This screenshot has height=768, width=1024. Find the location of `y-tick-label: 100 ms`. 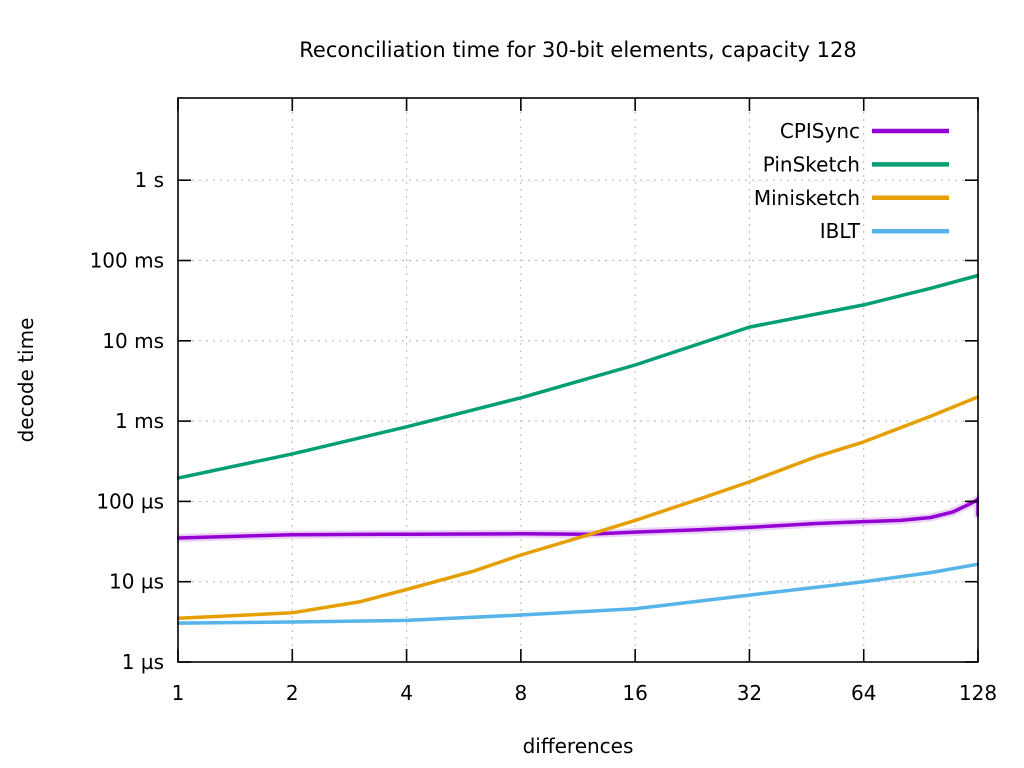

y-tick-label: 100 ms is located at coordinates (127, 261).